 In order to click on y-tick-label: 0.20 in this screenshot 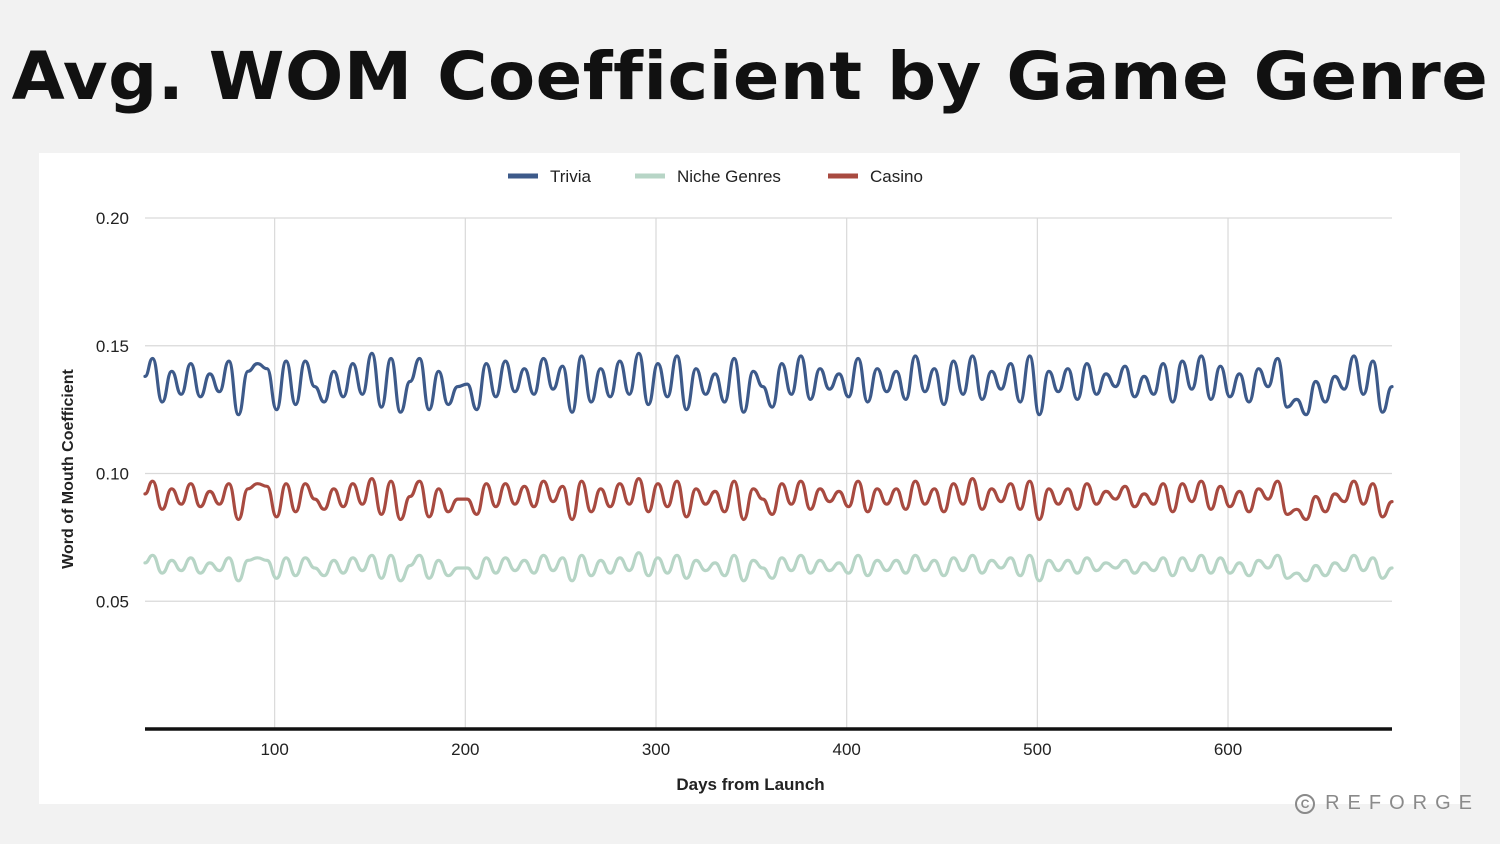, I will do `click(112, 218)`.